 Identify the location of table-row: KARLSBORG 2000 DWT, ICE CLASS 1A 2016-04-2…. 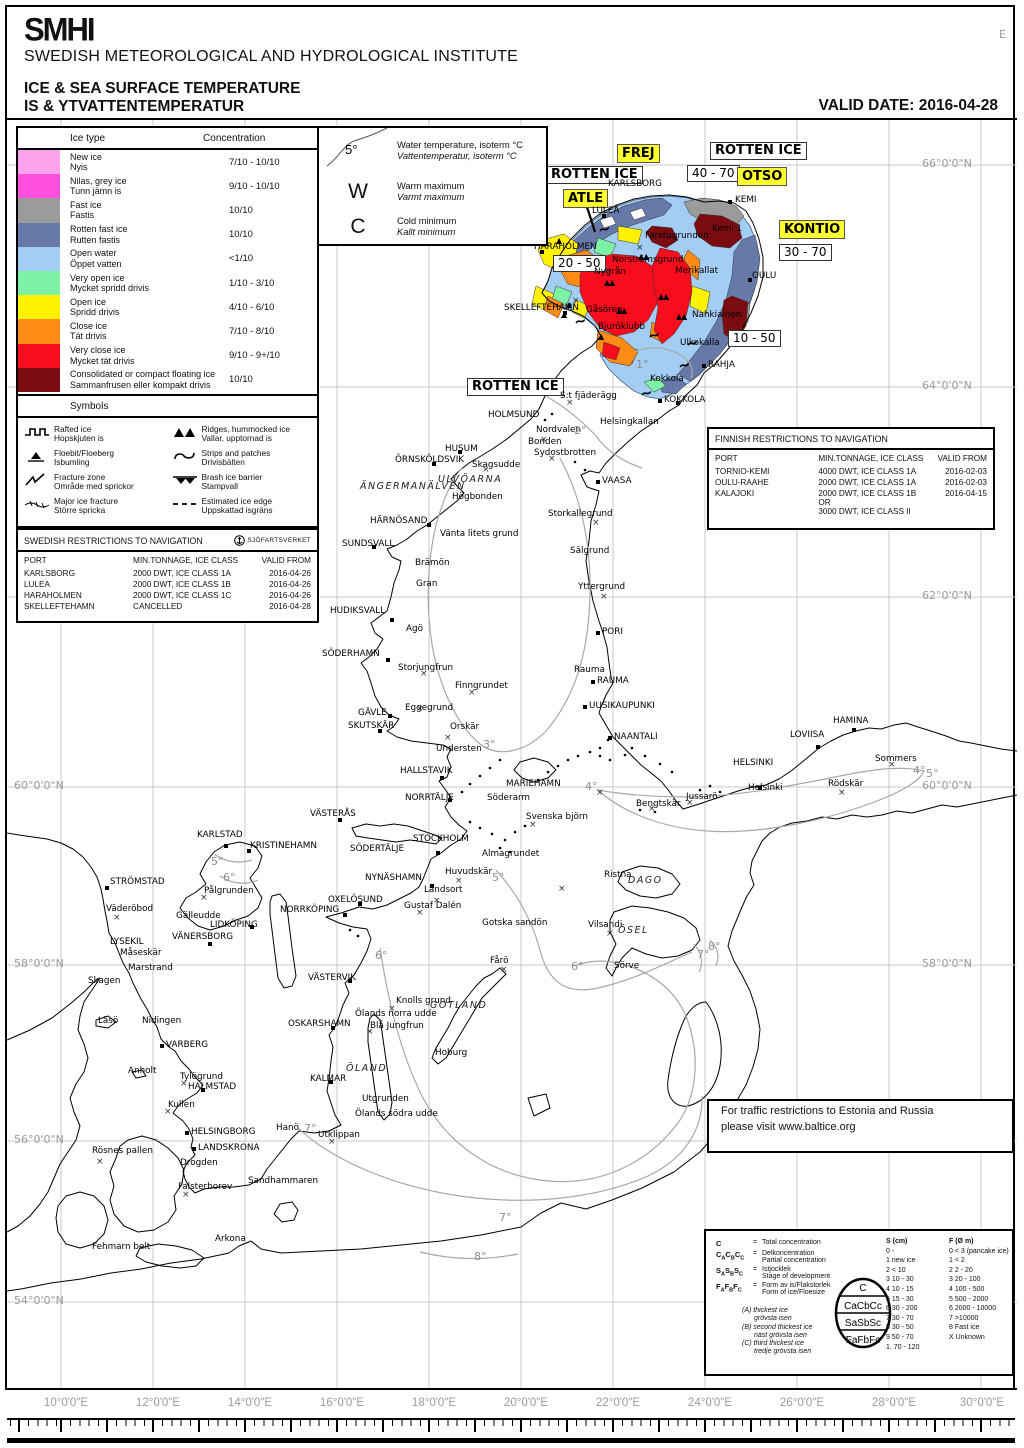
(167, 573).